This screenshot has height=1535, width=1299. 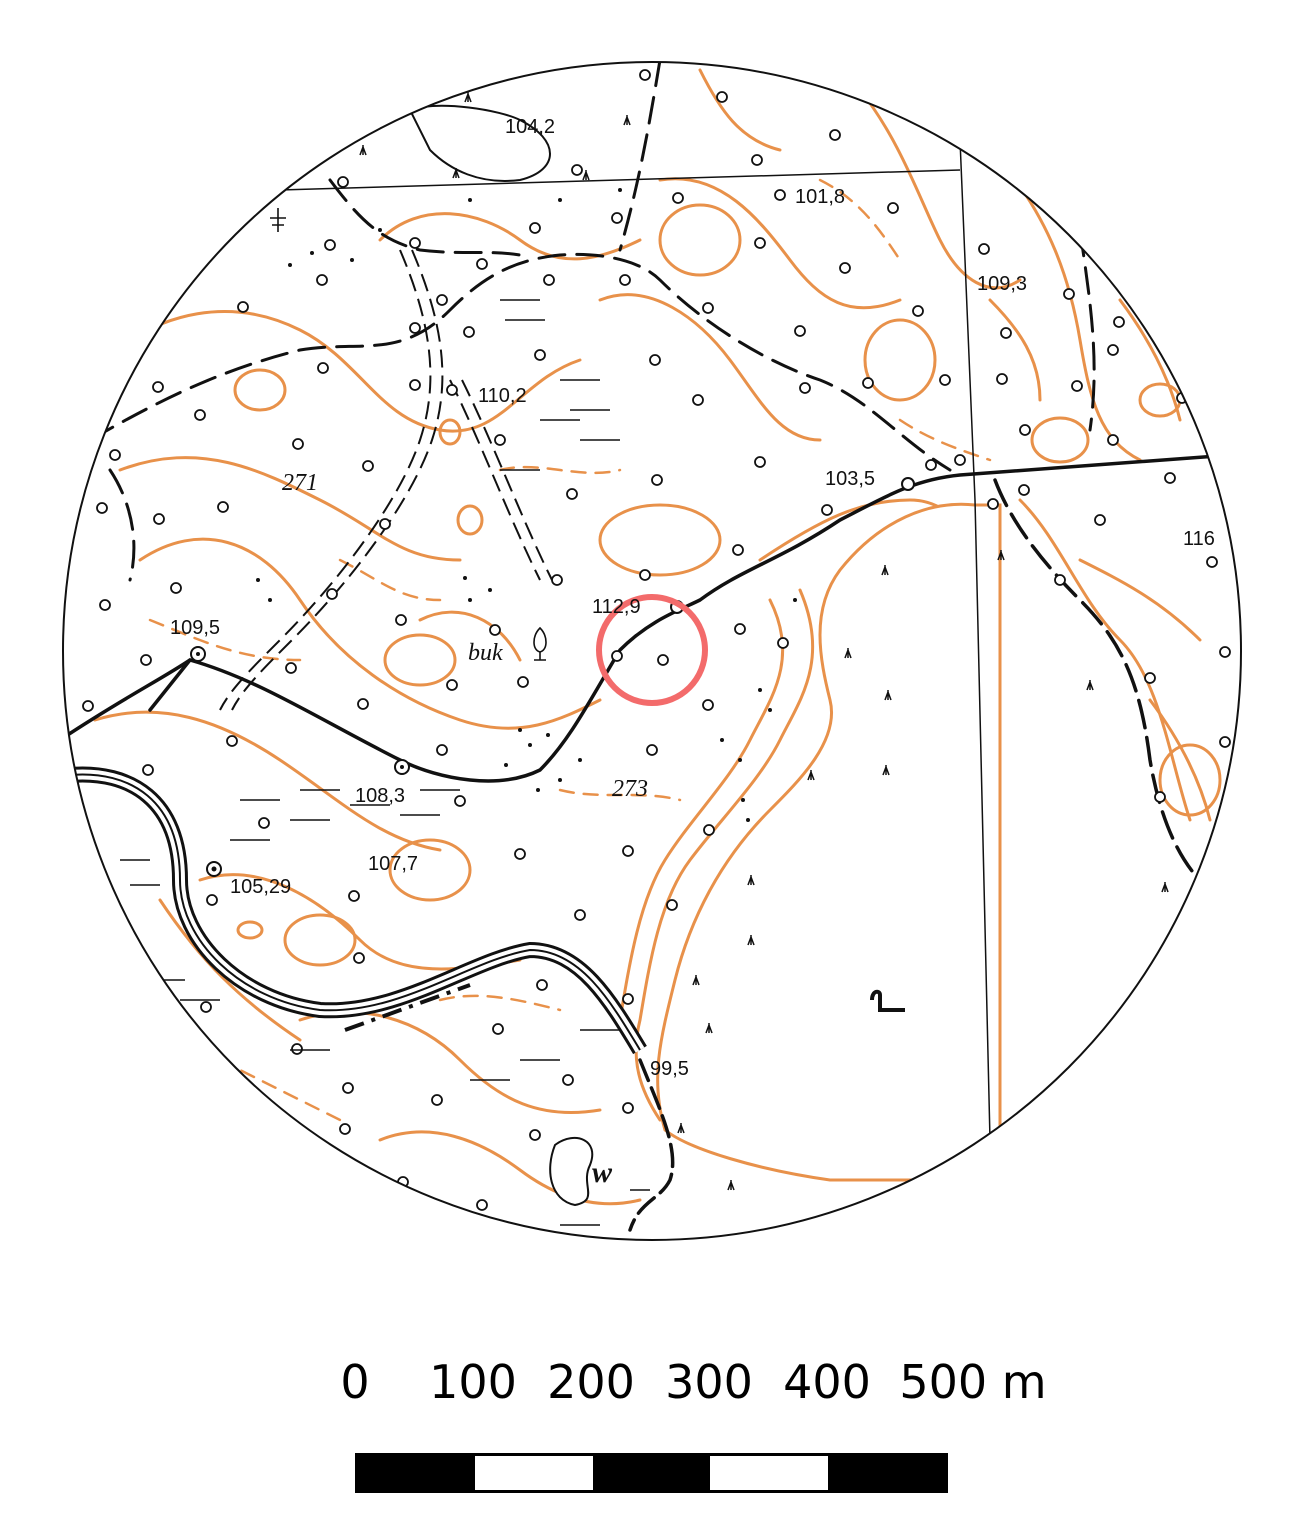 I want to click on double-paths, so click(x=386, y=480).